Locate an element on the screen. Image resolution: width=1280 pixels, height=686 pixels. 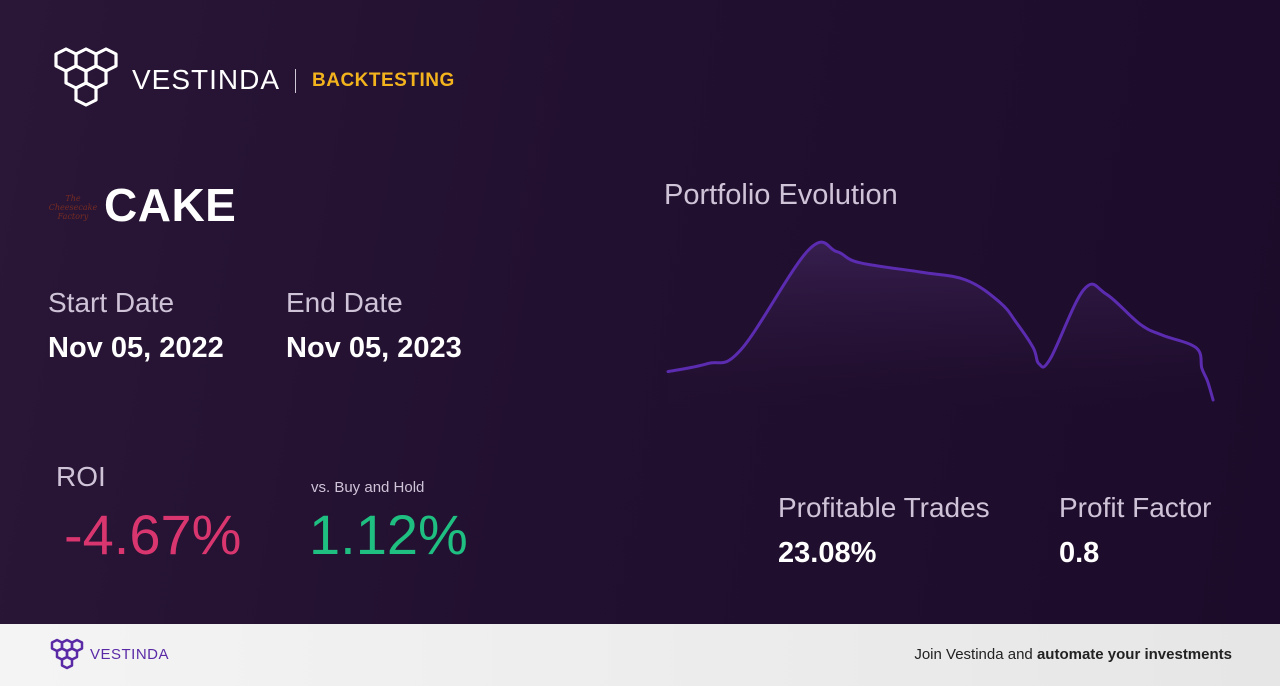
end-date-value: Nov 05, 2023 is located at coordinates (374, 348).